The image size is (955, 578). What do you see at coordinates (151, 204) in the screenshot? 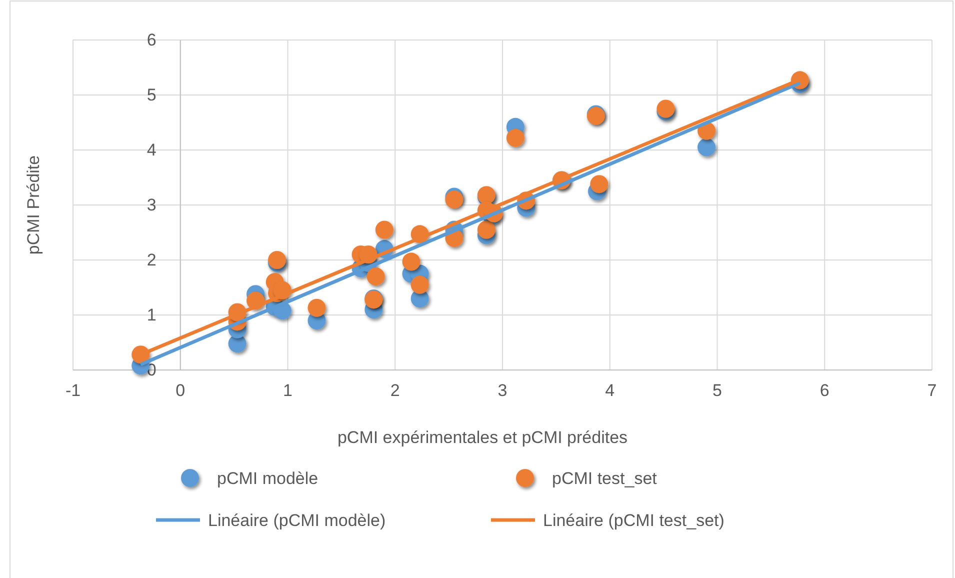
I see `y-tick-label: 3` at bounding box center [151, 204].